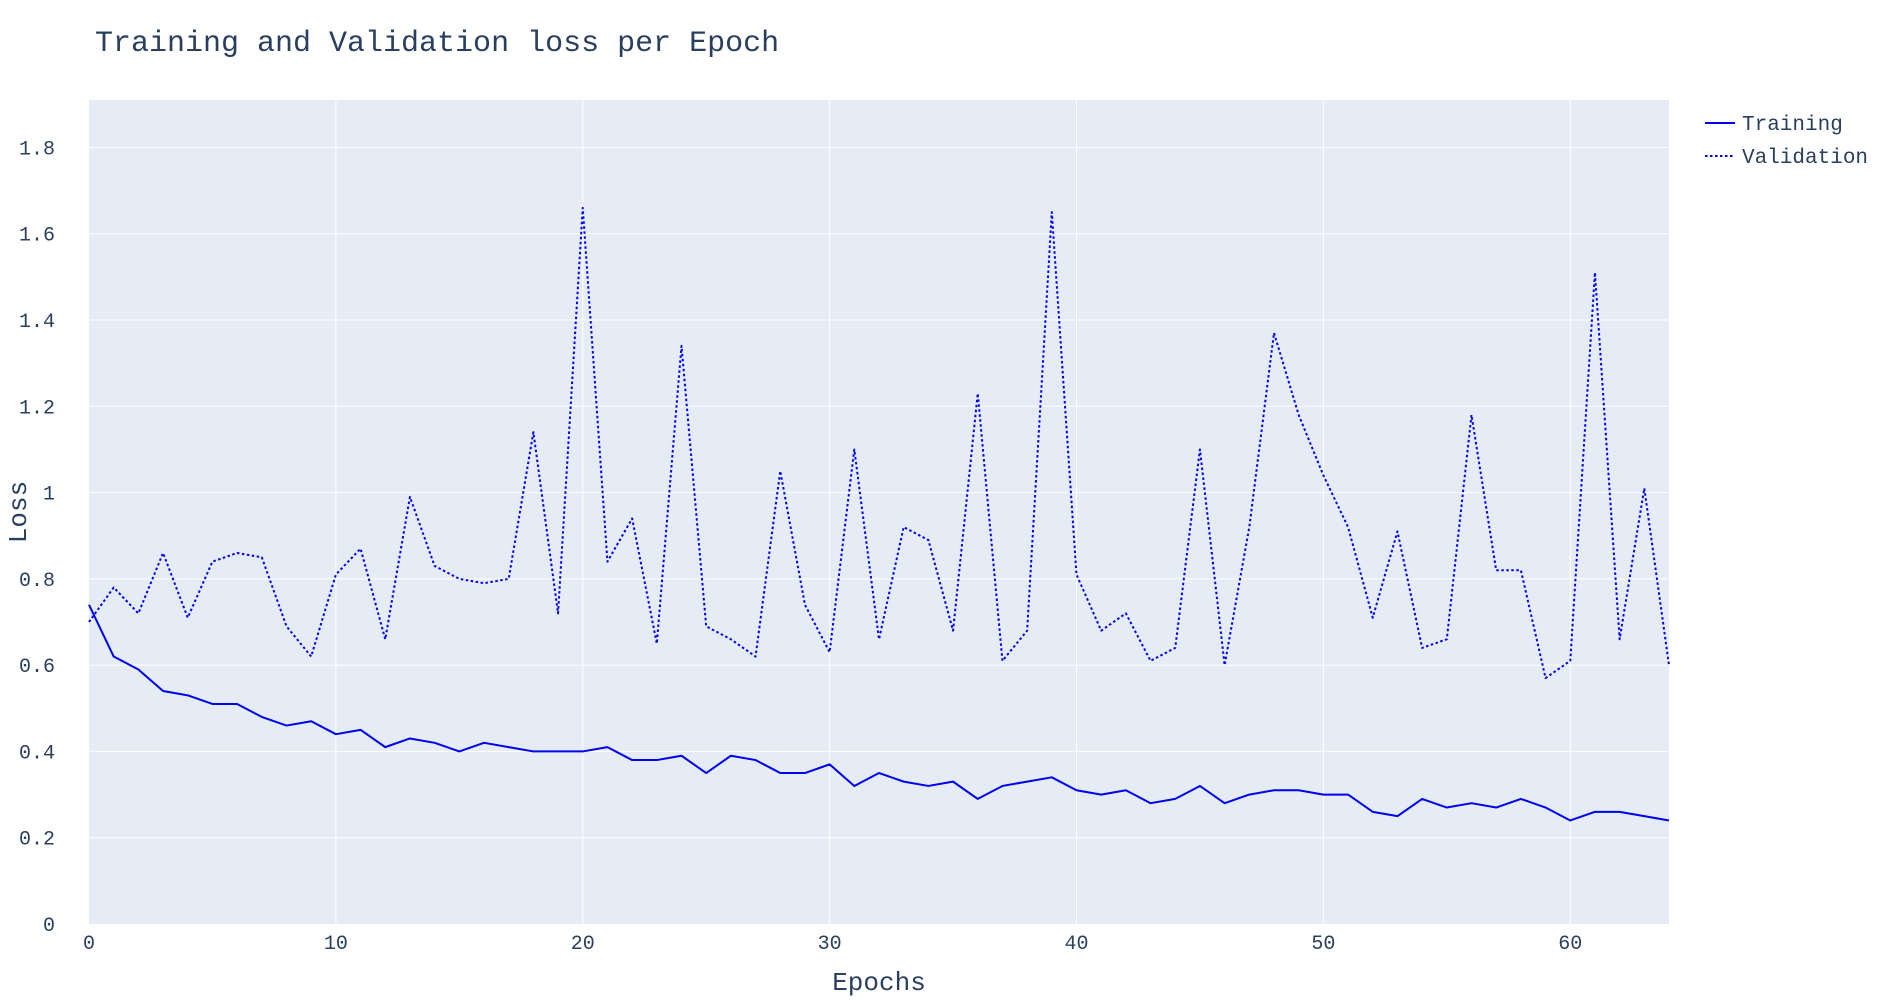  I want to click on x-tick-label: 60, so click(1570, 944).